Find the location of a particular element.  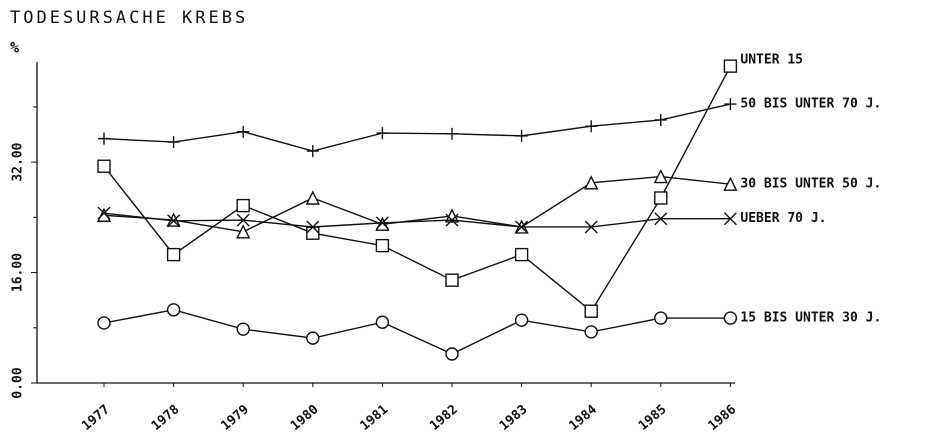

y-tick-label: 0.00 is located at coordinates (18, 382).